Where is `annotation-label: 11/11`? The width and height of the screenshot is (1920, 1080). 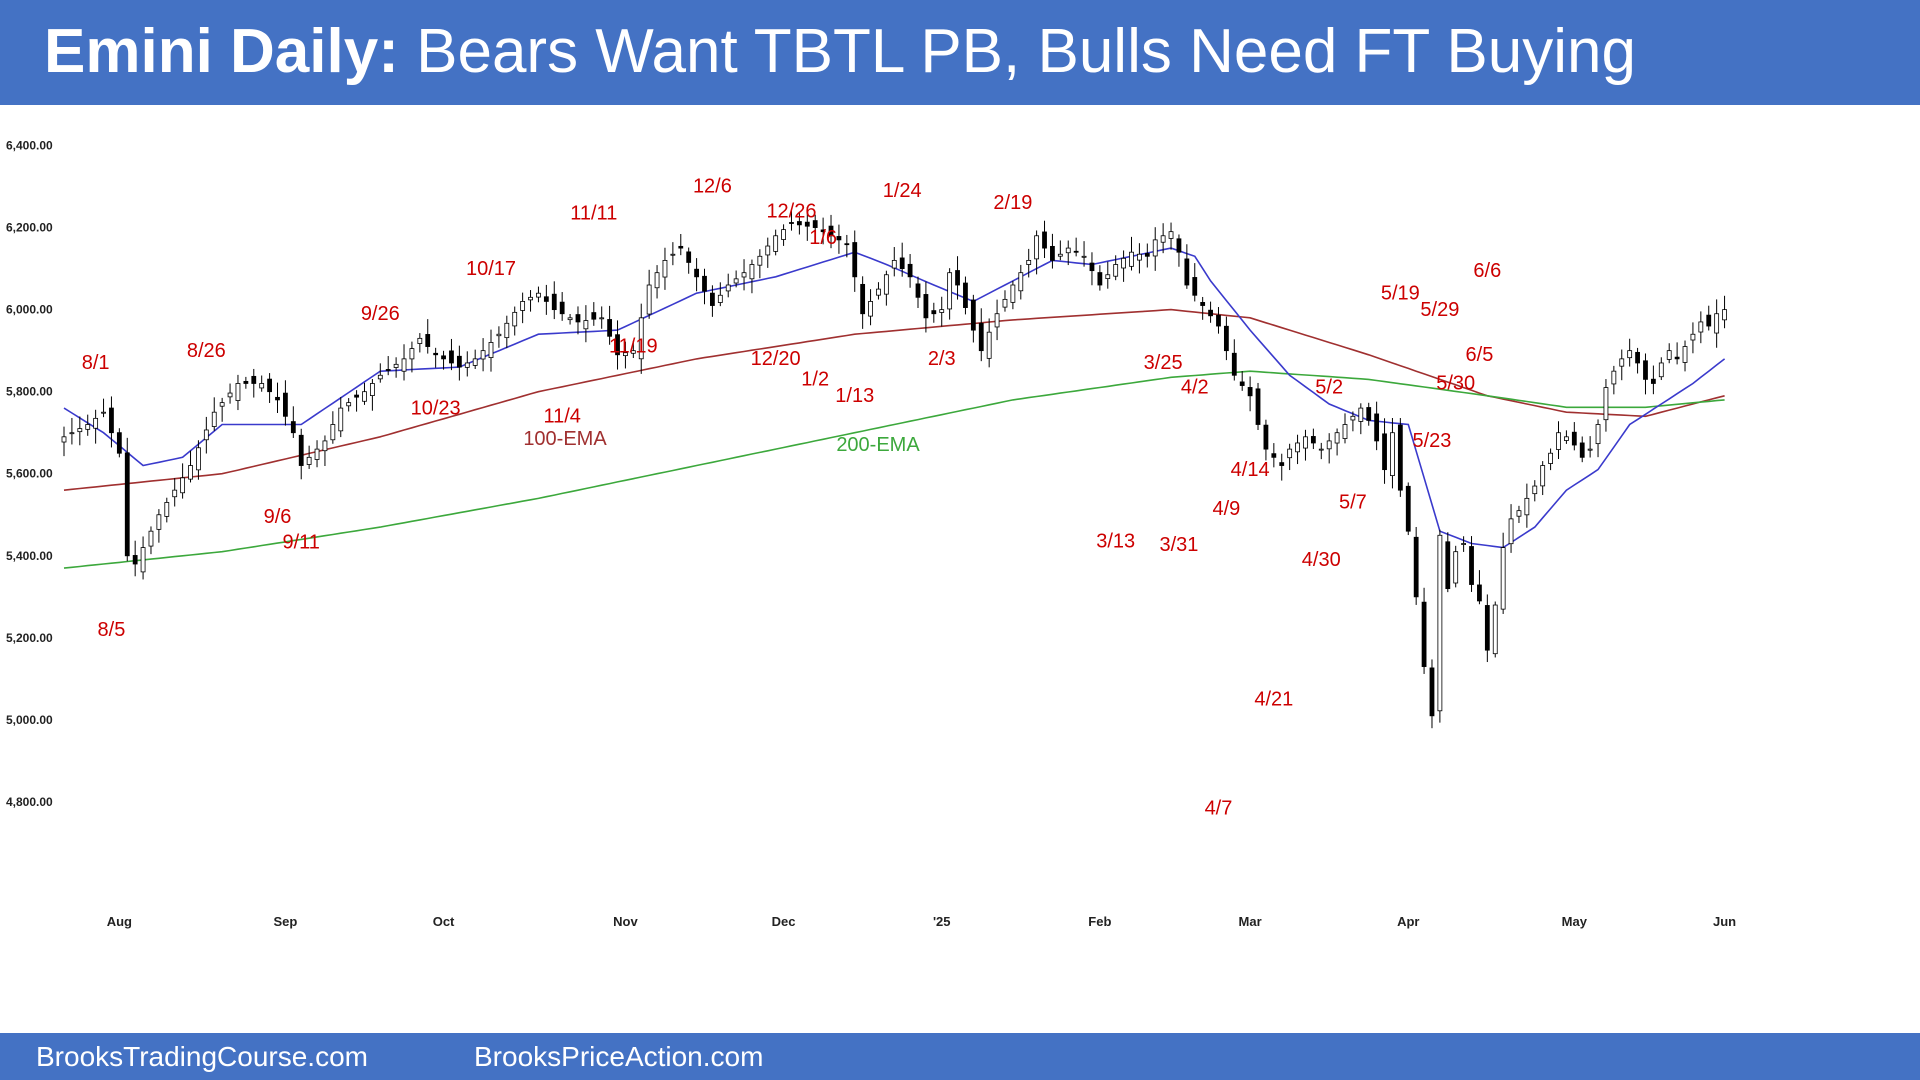
annotation-label: 11/11 is located at coordinates (593, 213).